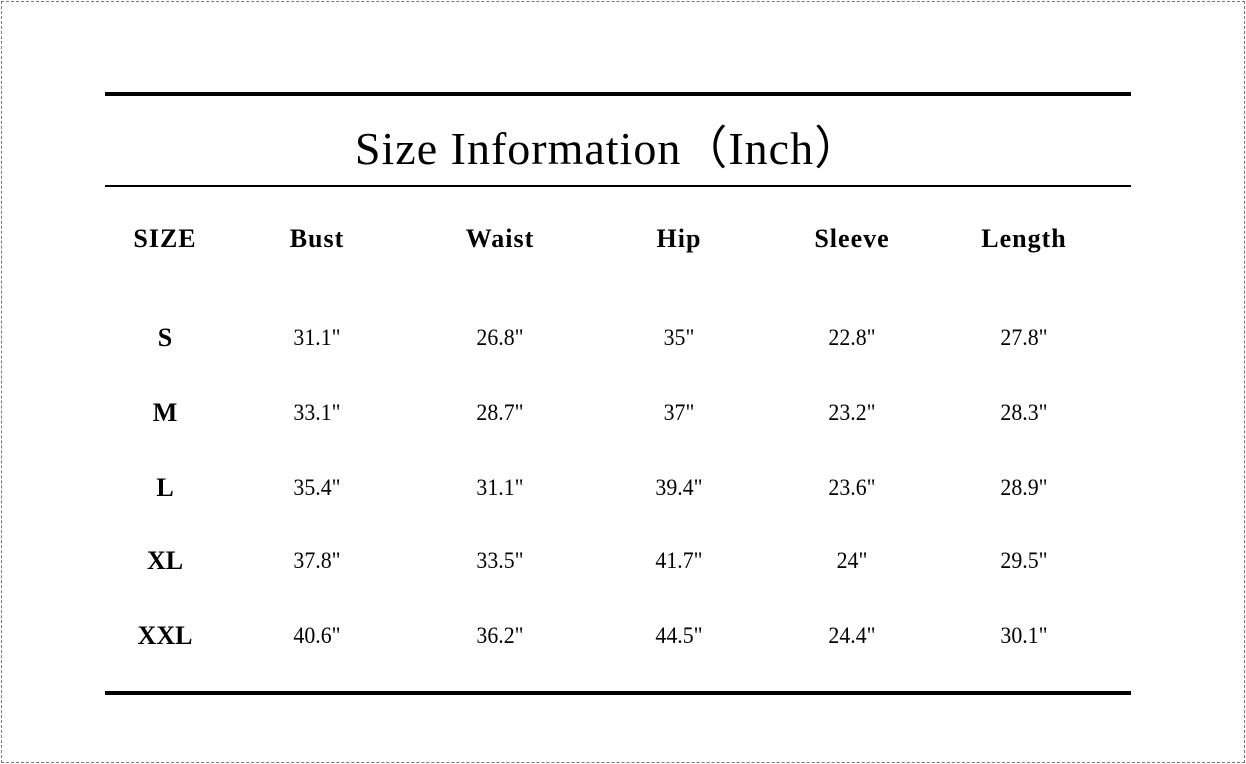 The height and width of the screenshot is (764, 1246). Describe the element at coordinates (165, 487) in the screenshot. I see `size-label: L` at that location.